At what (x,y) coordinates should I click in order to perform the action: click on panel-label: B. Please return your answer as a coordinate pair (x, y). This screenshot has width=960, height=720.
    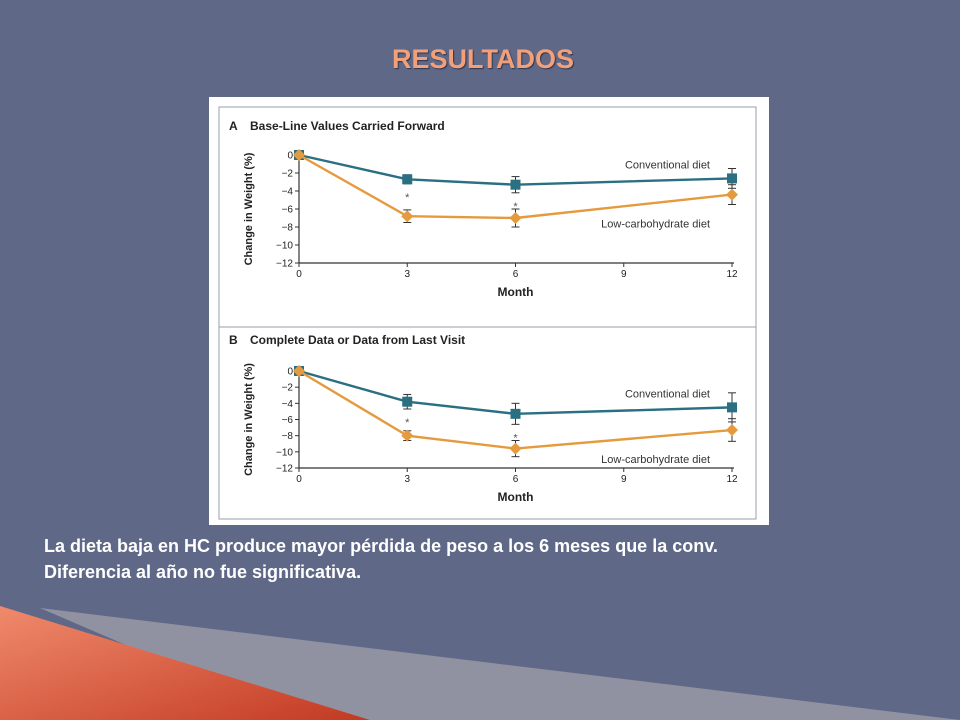
    Looking at the image, I should click on (233, 340).